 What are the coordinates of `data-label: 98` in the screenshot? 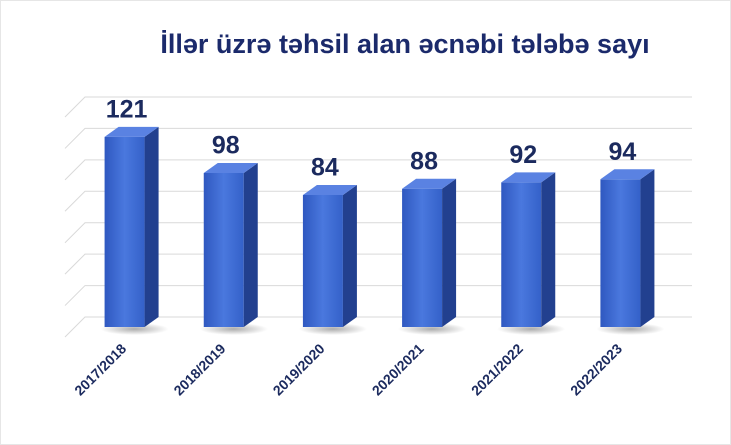 It's located at (226, 146).